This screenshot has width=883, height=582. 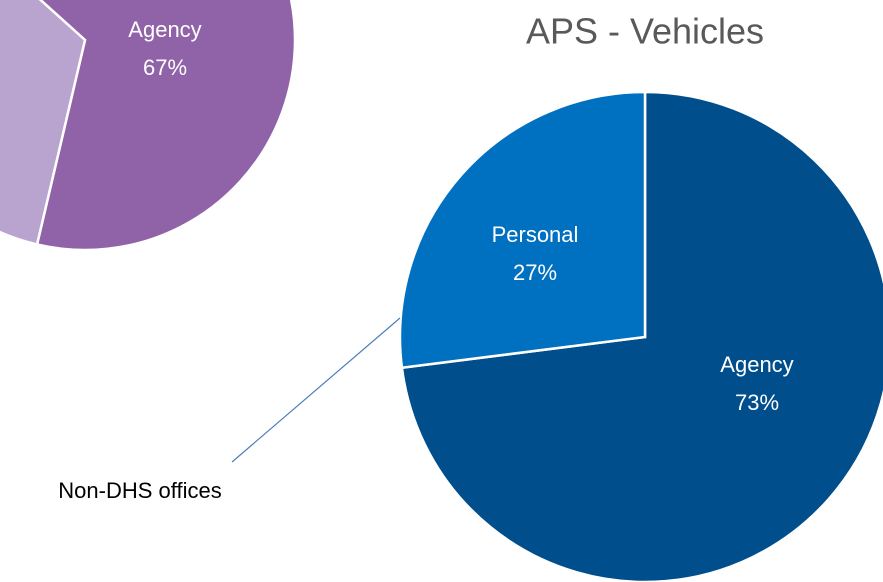 I want to click on slice-value-label: 27%, so click(x=535, y=272).